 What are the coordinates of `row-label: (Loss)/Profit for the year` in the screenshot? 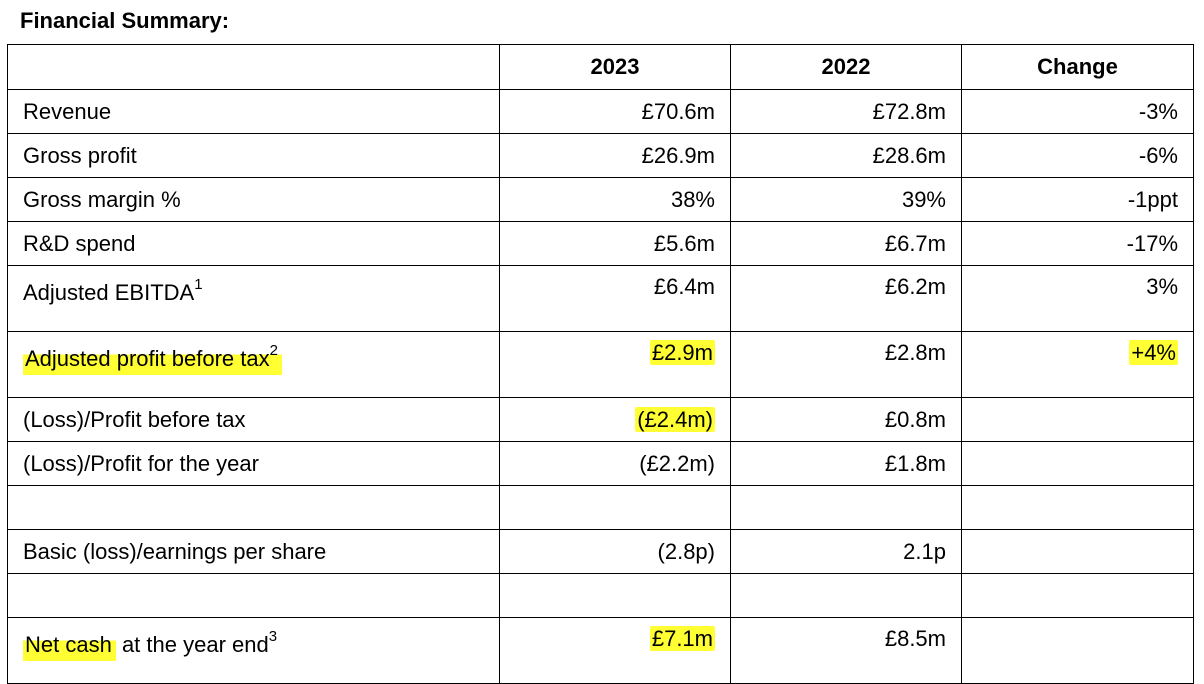 It's located at (253, 463).